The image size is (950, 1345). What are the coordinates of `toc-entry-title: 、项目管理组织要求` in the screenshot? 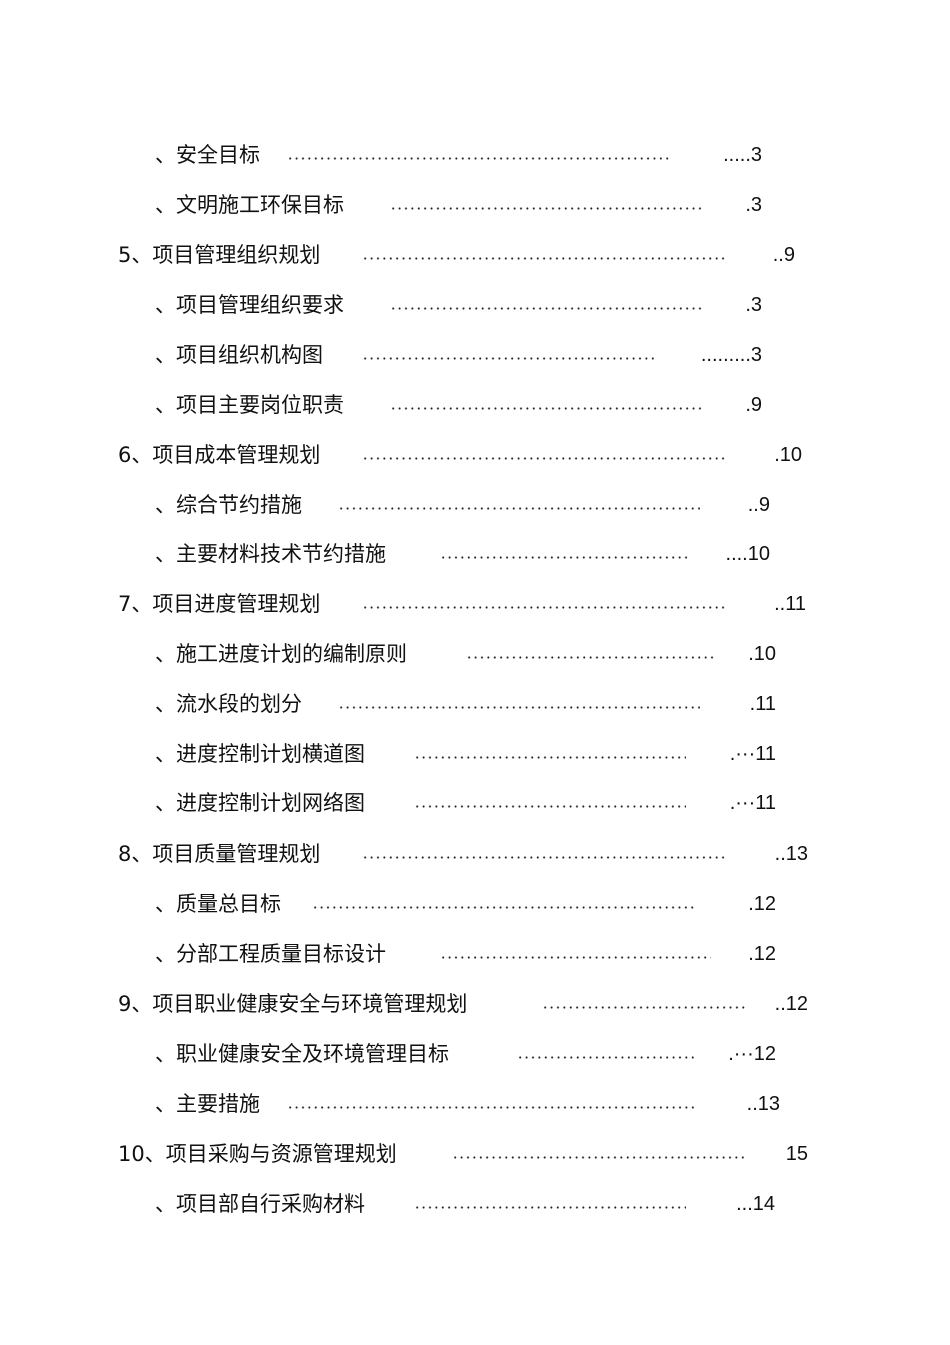 It's located at (249, 305).